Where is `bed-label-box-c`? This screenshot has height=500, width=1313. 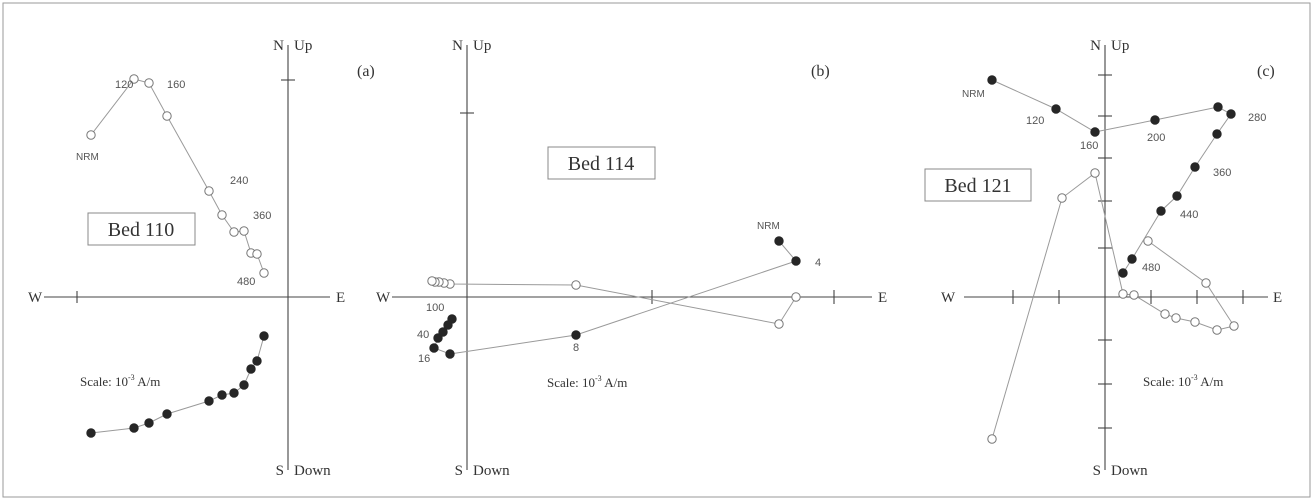
bed-label-box-c is located at coordinates (978, 185).